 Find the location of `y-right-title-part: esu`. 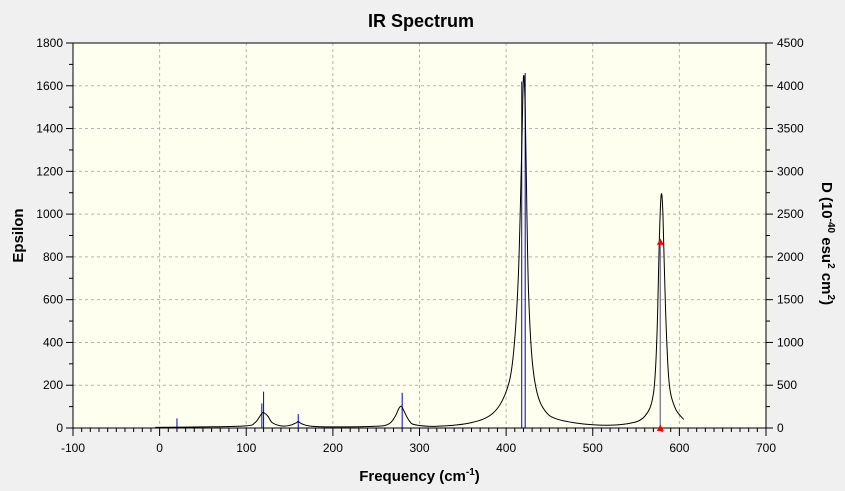

y-right-title-part: esu is located at coordinates (826, 248).